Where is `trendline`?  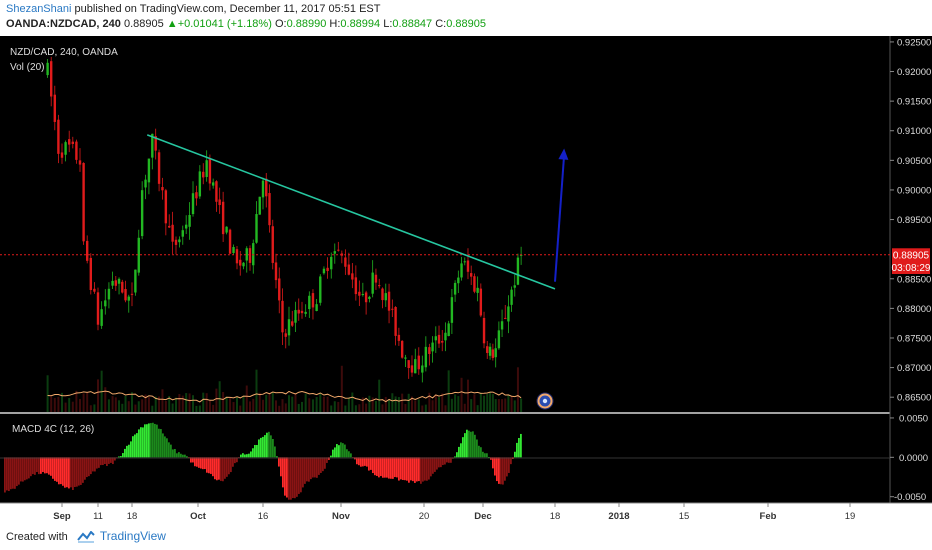
trendline is located at coordinates (351, 212).